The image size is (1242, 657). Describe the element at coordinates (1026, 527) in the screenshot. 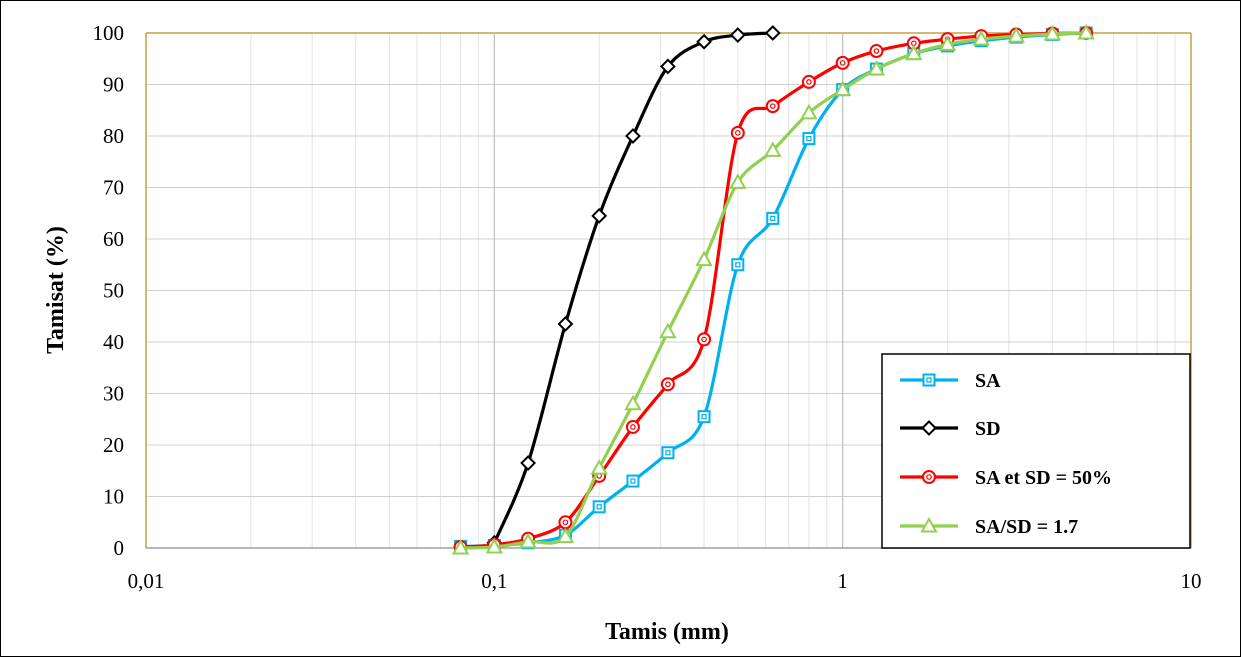

I see `legend-label: SA/SD = 1.7` at that location.